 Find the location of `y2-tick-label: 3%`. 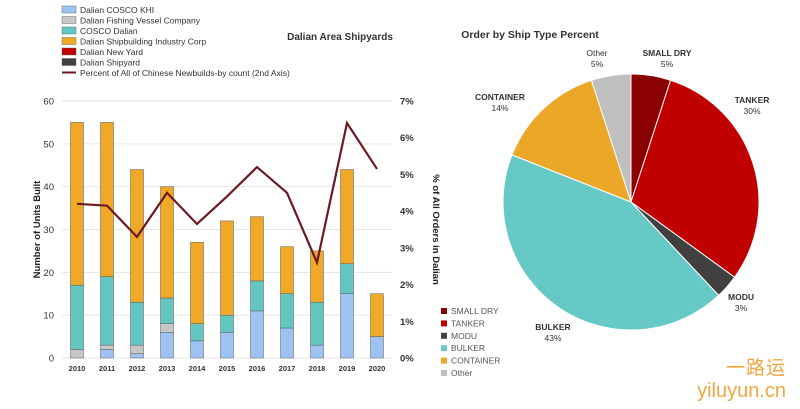

y2-tick-label: 3% is located at coordinates (407, 248).